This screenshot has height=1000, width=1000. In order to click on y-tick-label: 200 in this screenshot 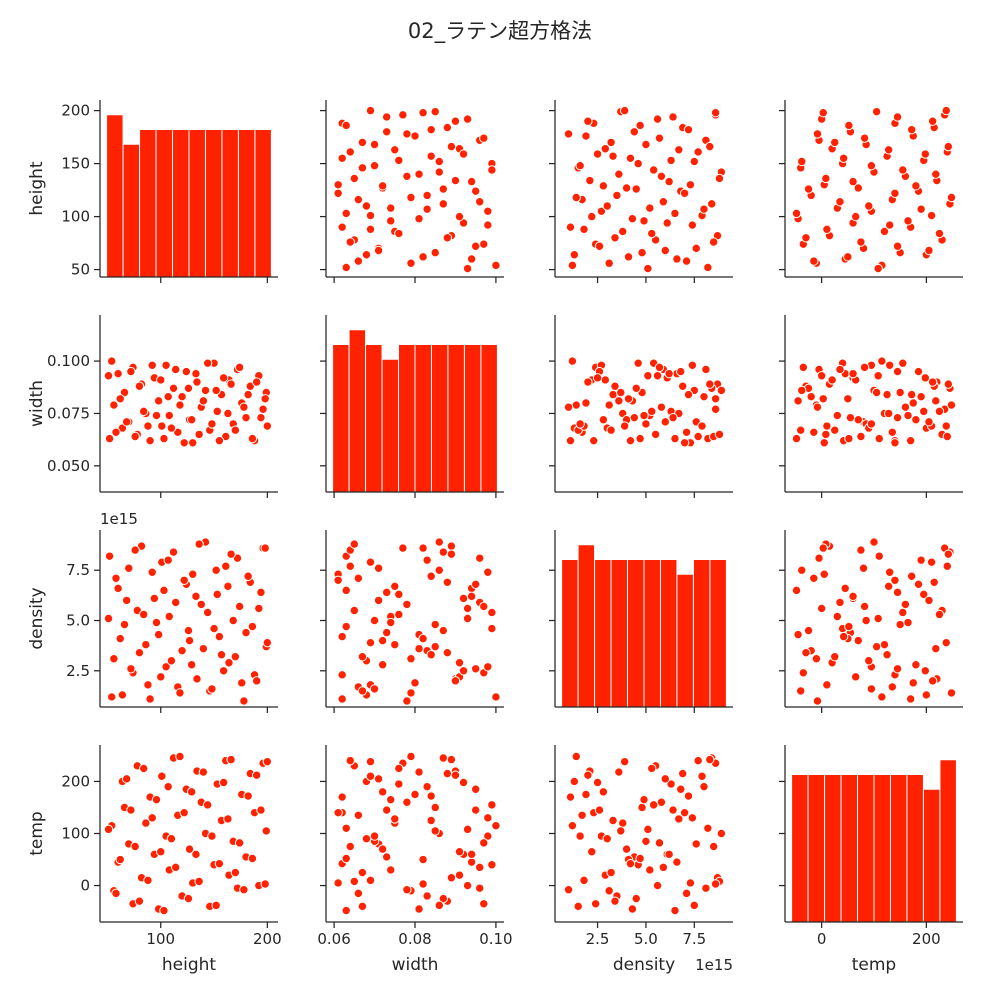, I will do `click(75, 111)`.